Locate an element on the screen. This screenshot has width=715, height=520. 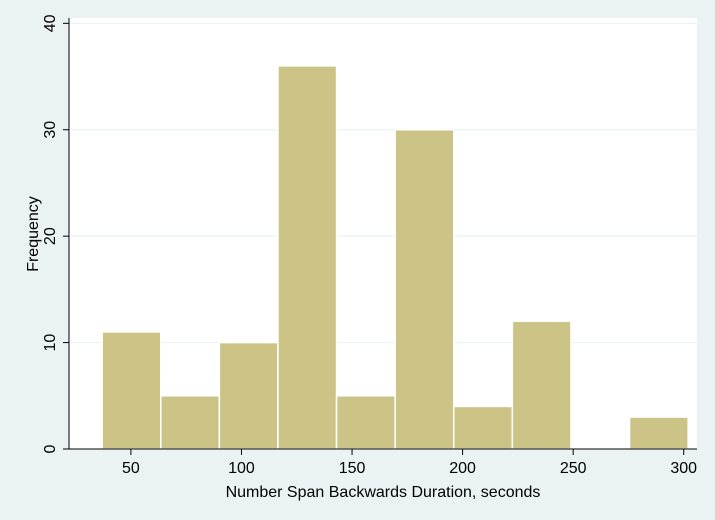
x-axis-title: Number Span Backwards Duration, seconds is located at coordinates (383, 492).